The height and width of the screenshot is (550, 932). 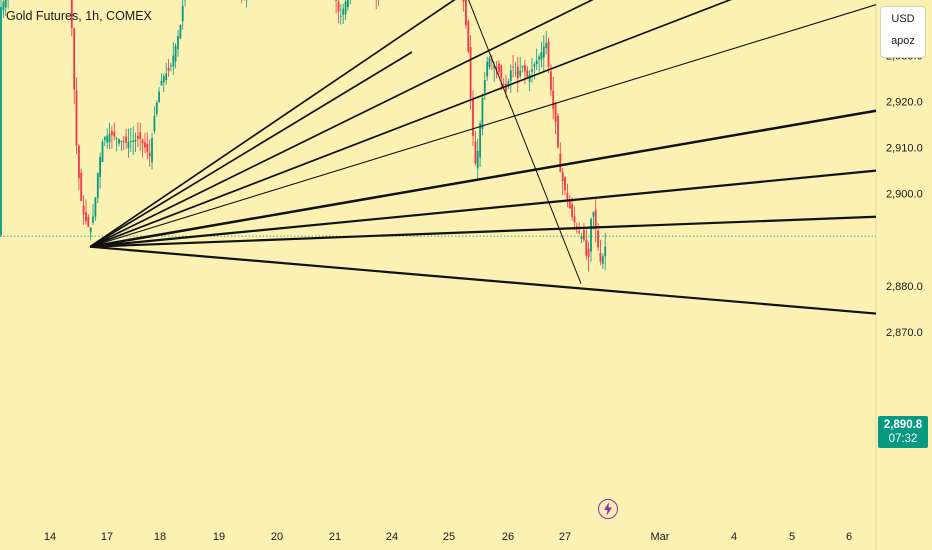 What do you see at coordinates (107, 537) in the screenshot?
I see `x-tick-label: 17` at bounding box center [107, 537].